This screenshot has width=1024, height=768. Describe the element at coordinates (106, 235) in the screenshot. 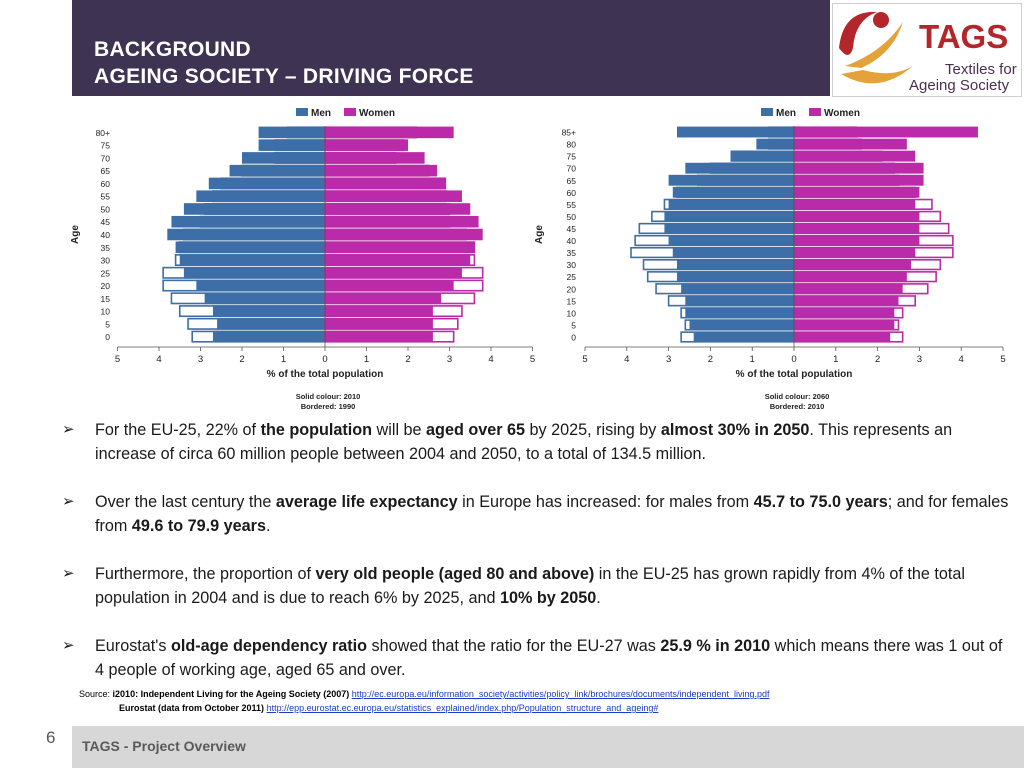

I see `y-tick-label: 40` at that location.